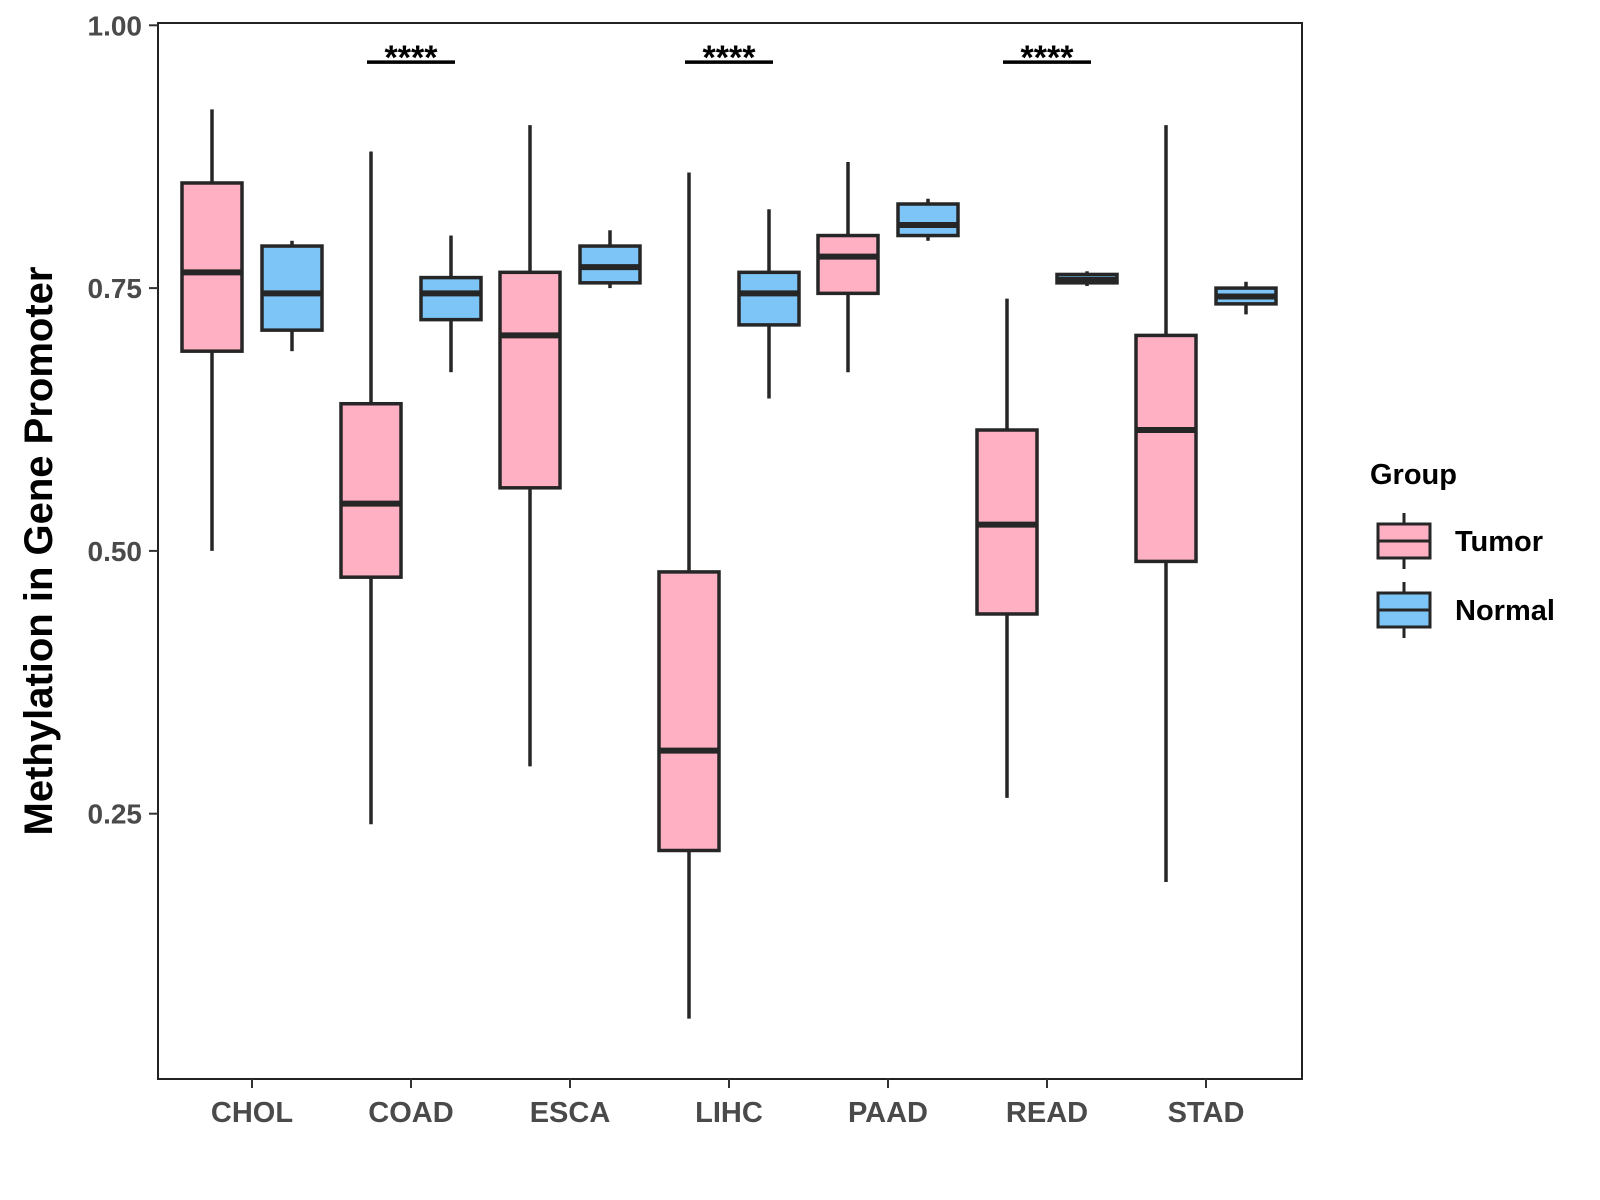  What do you see at coordinates (570, 1113) in the screenshot?
I see `x-tick-label: ESCA` at bounding box center [570, 1113].